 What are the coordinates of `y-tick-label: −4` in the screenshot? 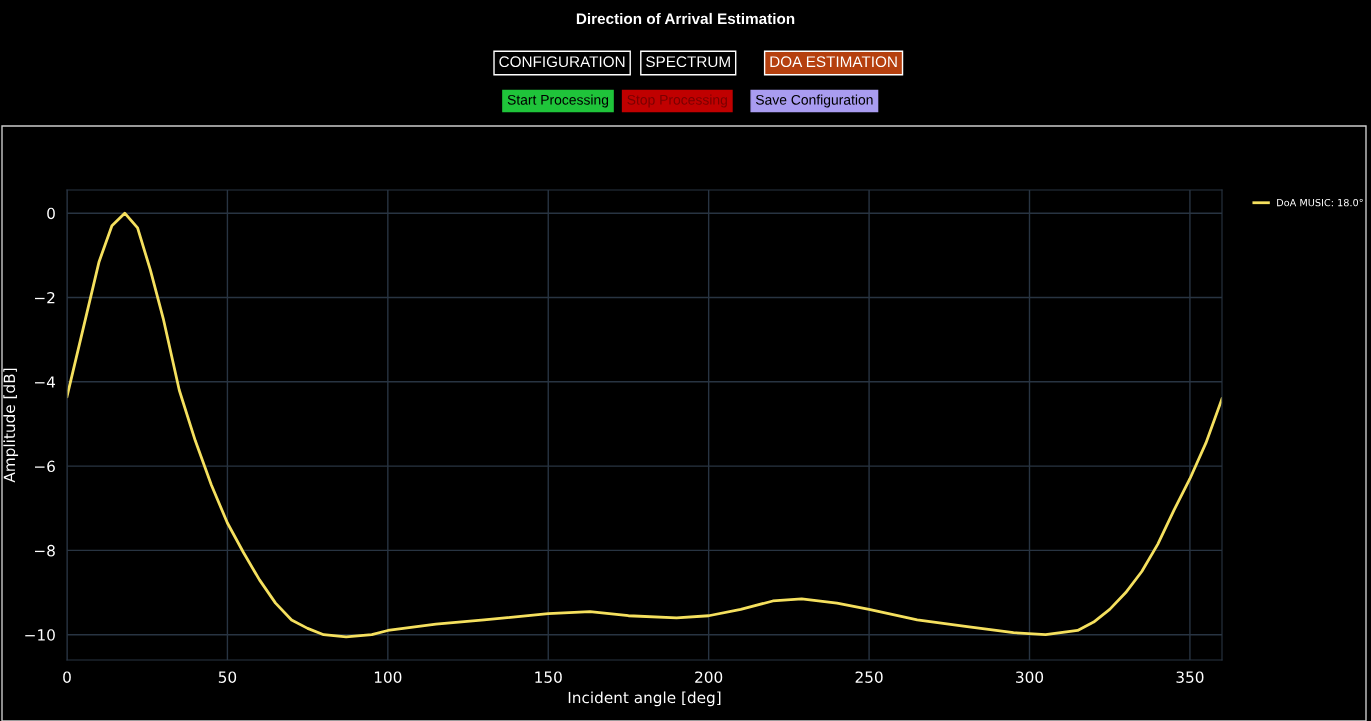 It's located at (45, 382).